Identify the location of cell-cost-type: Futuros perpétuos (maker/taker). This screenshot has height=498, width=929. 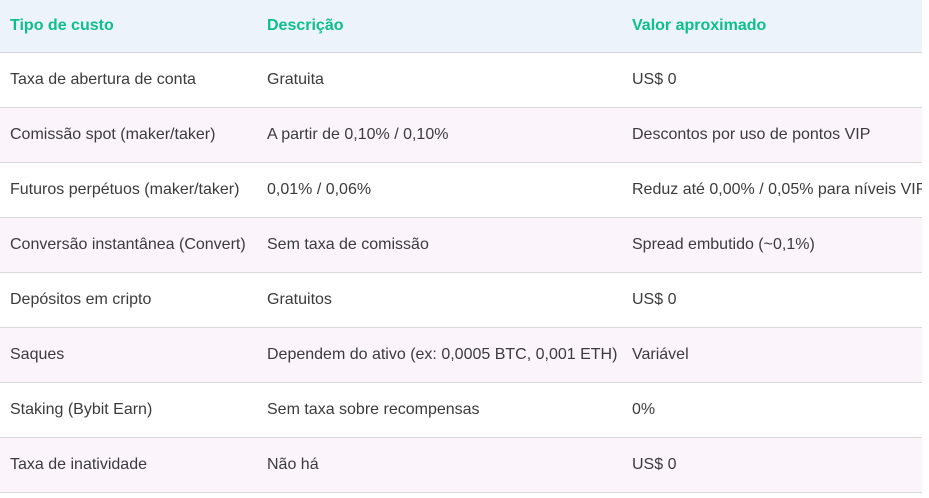
(128, 190).